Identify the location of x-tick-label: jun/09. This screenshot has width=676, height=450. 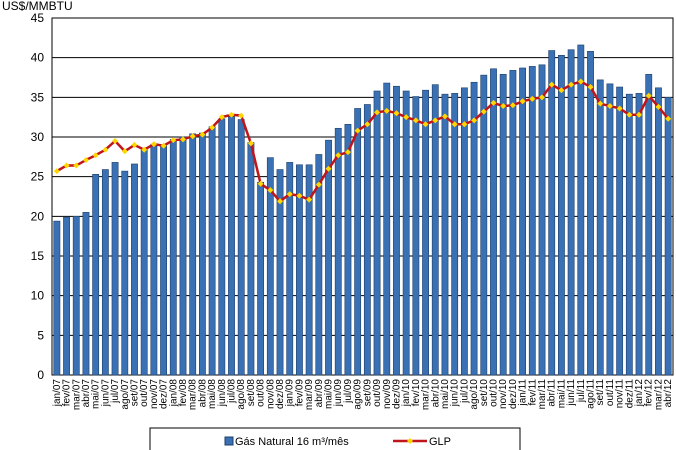
(338, 393).